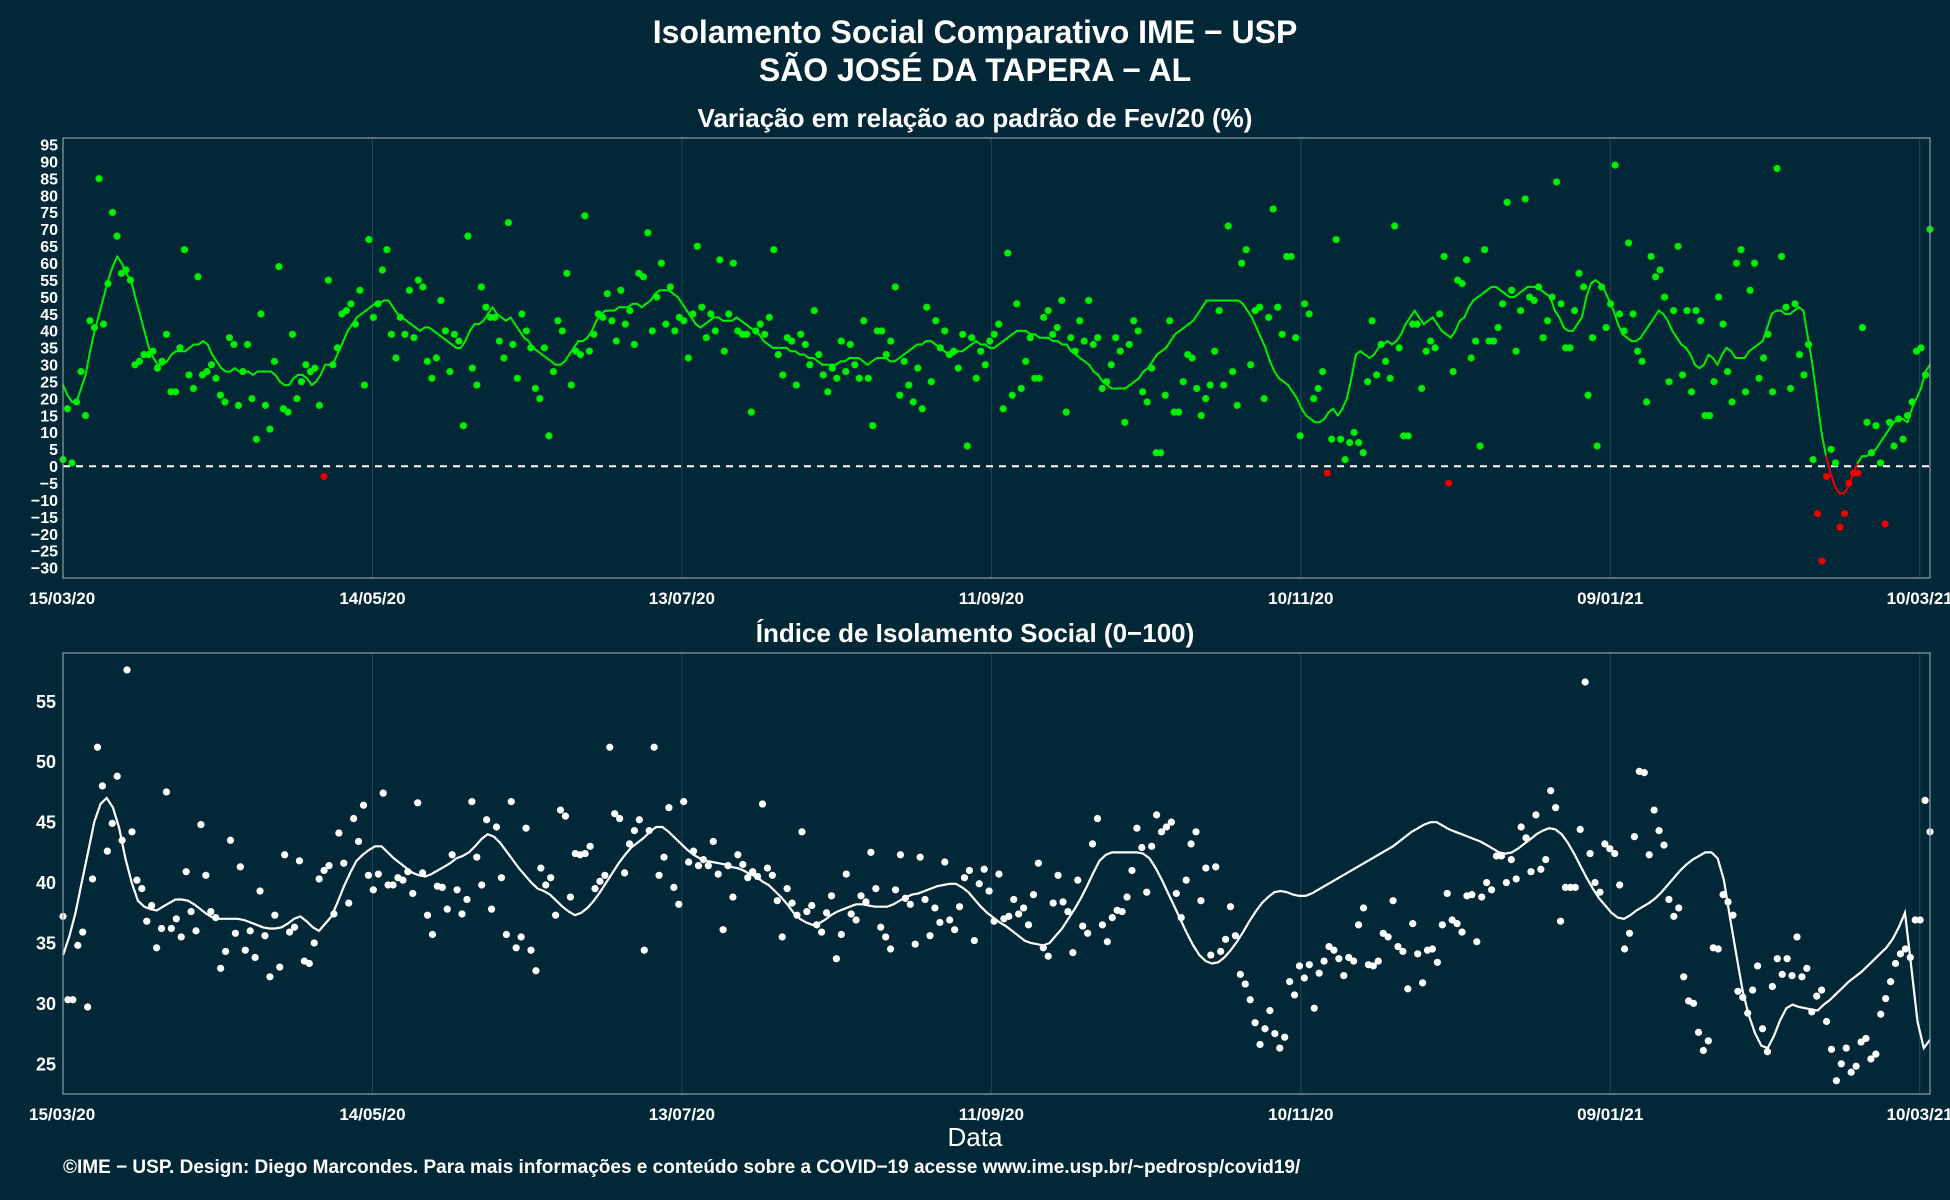 This screenshot has width=1950, height=1200. What do you see at coordinates (46, 762) in the screenshot?
I see `y-tick-label: 50` at bounding box center [46, 762].